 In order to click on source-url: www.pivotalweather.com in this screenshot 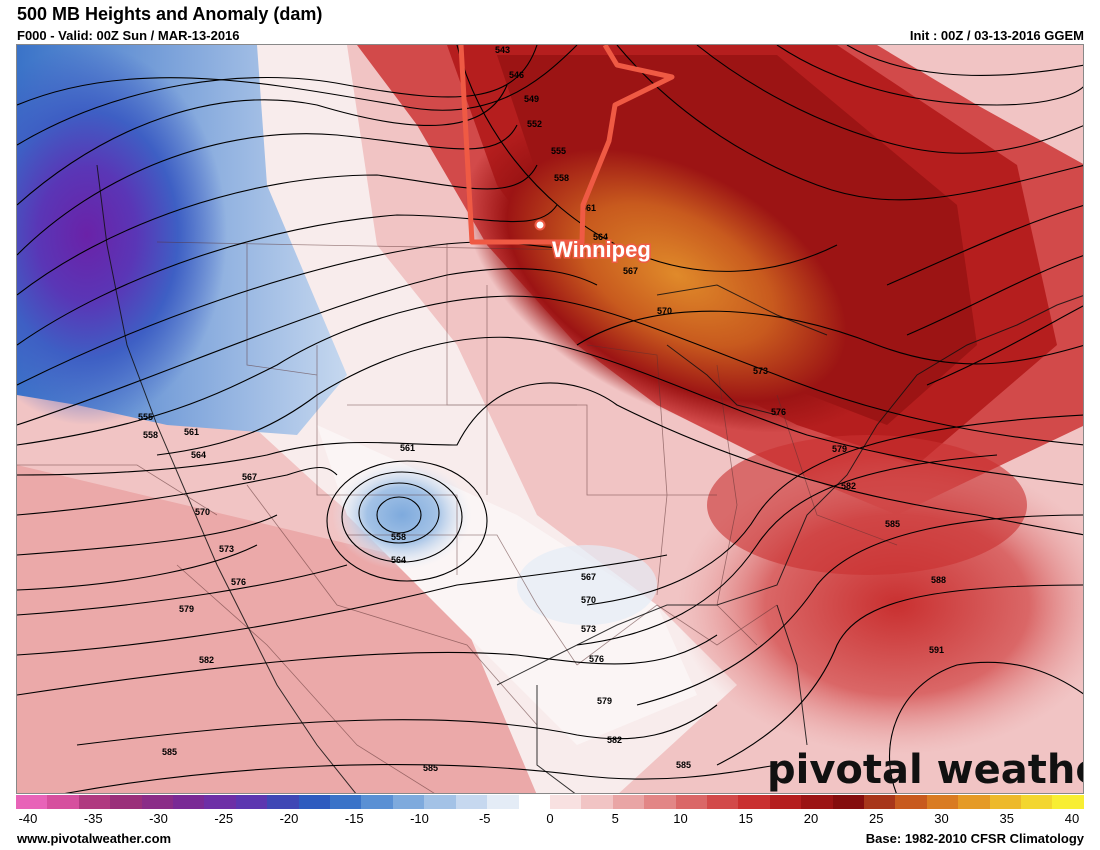, I will do `click(94, 838)`.